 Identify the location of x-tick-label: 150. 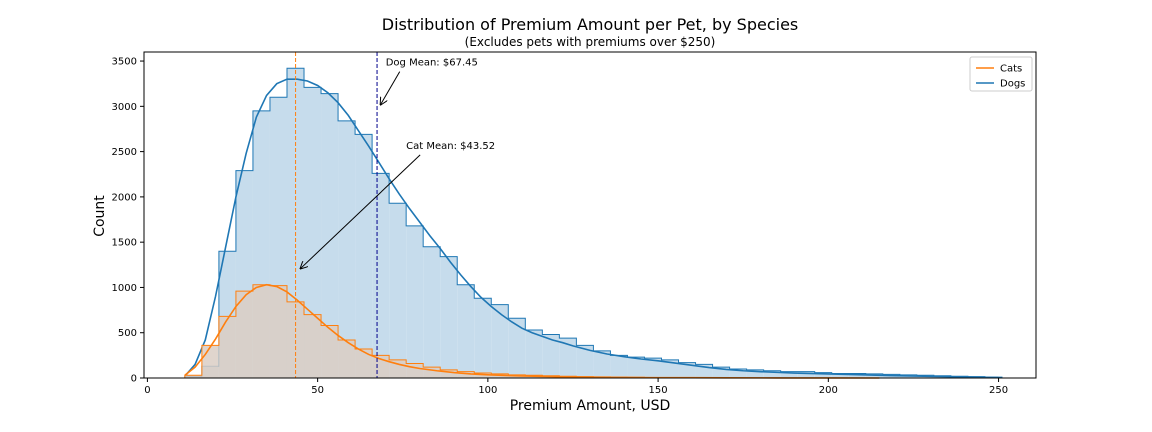
(658, 390).